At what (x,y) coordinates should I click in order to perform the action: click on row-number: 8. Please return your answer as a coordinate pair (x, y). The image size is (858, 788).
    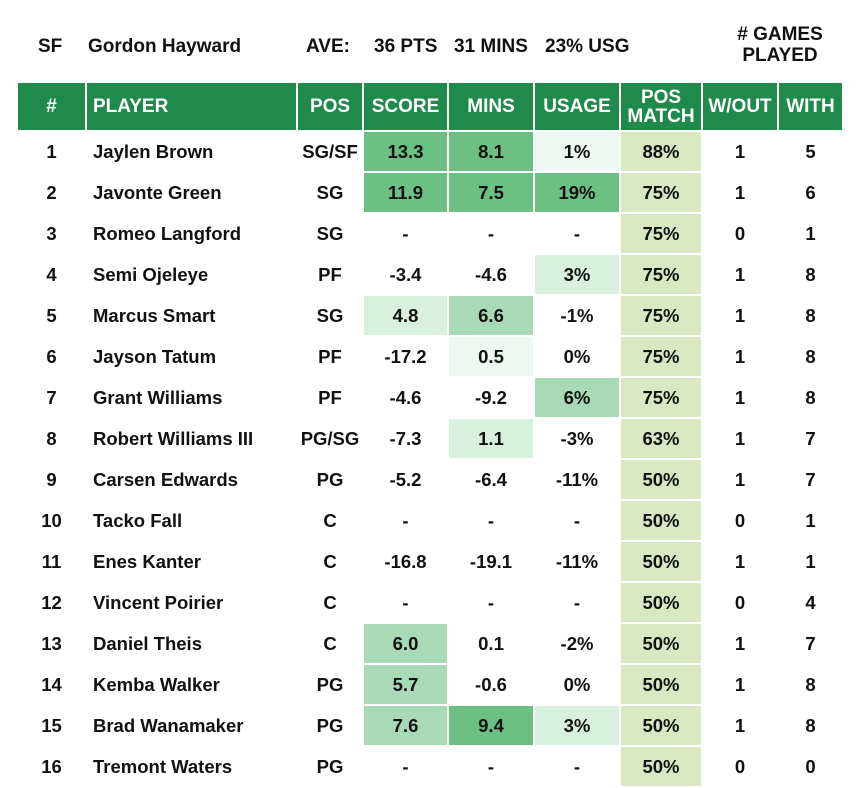
    Looking at the image, I should click on (51, 438).